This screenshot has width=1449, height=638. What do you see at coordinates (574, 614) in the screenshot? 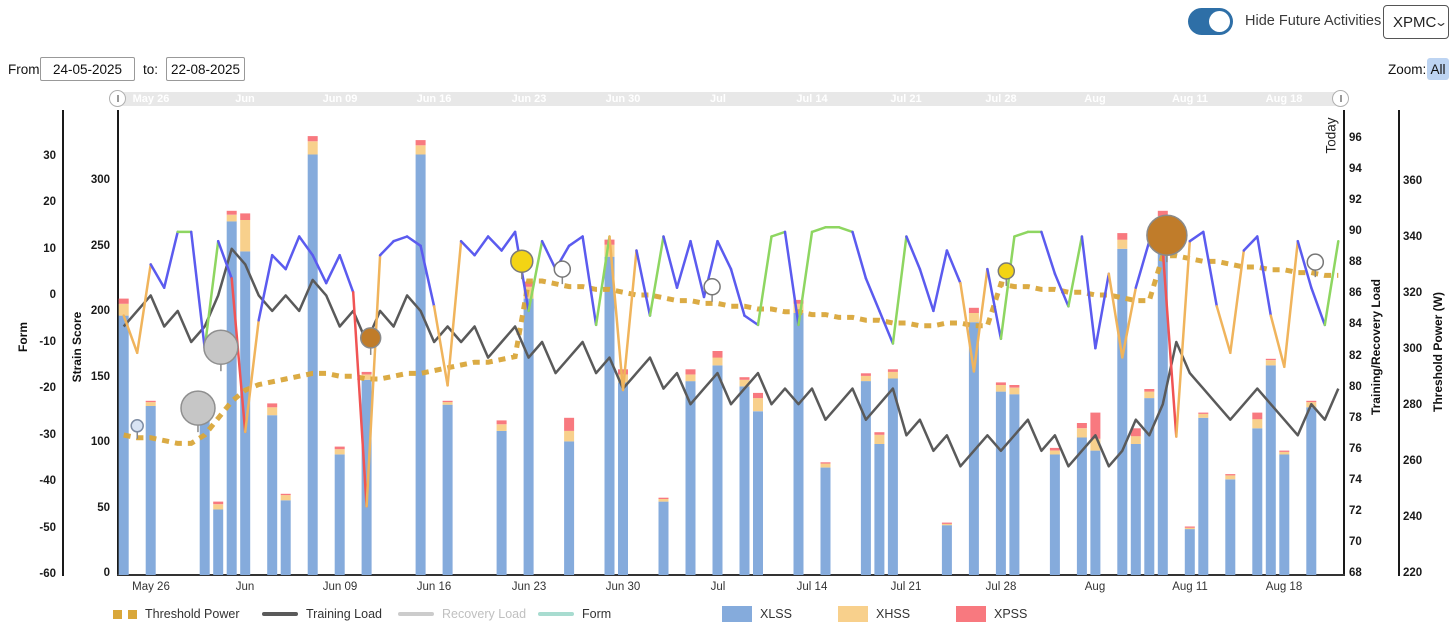
I see `legend-item-form: Form` at bounding box center [574, 614].